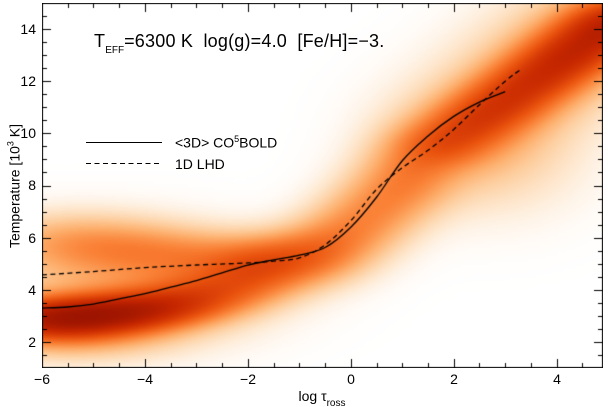  I want to click on legend: <3D> CO5BOLD 1D LHD, so click(181, 153).